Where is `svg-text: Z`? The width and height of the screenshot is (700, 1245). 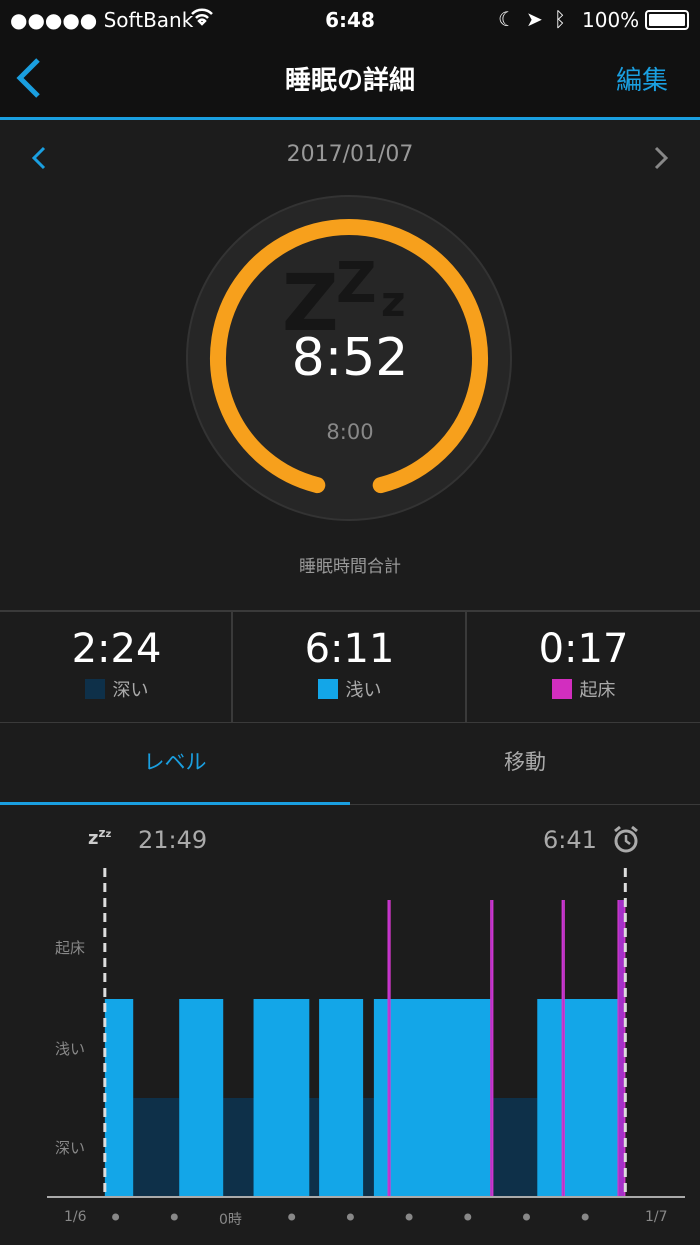 svg-text: Z is located at coordinates (356, 283).